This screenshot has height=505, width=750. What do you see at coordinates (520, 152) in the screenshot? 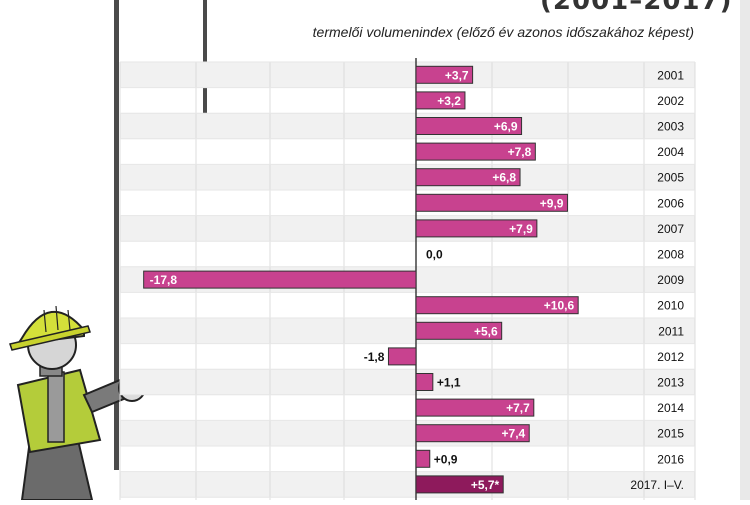
I see `value-label: +7,8` at bounding box center [520, 152].